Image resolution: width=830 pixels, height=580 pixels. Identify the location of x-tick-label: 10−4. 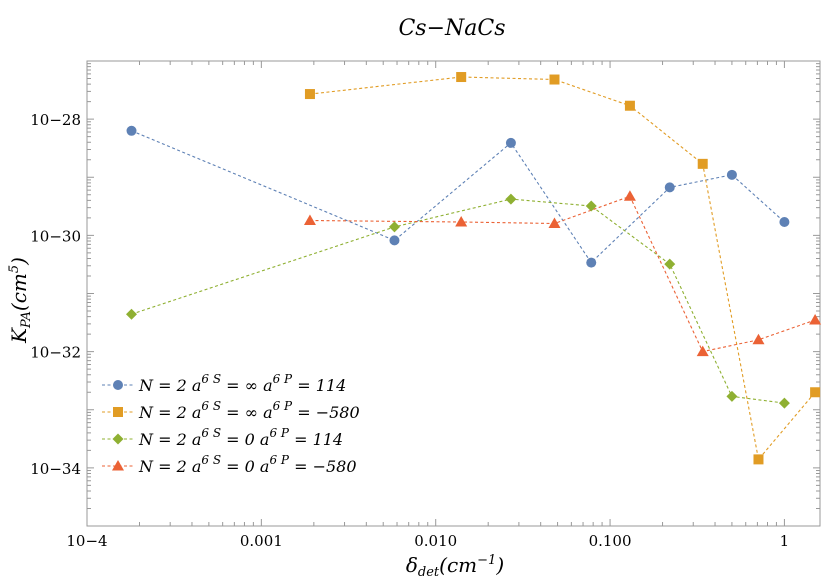
(86, 541).